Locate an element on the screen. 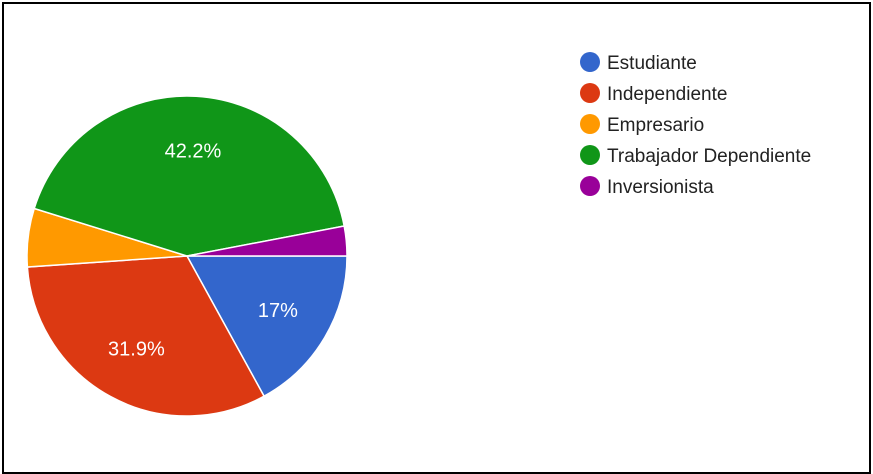 This screenshot has width=873, height=474. legend-marker-estudiante is located at coordinates (590, 62).